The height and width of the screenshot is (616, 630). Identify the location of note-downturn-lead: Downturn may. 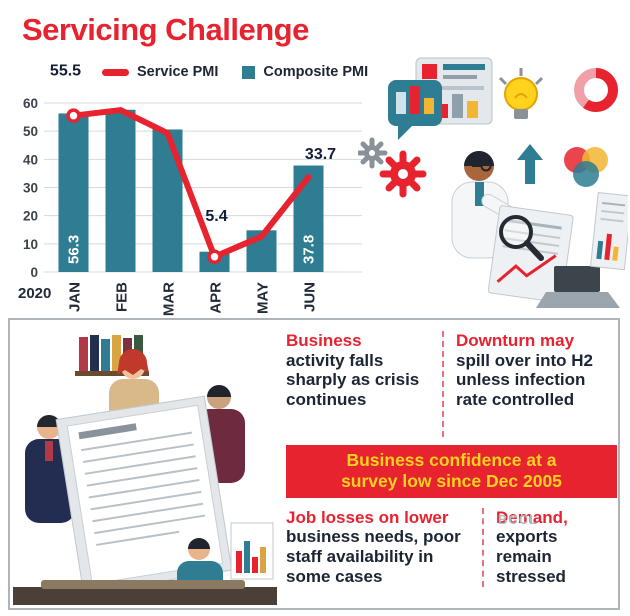
(515, 340).